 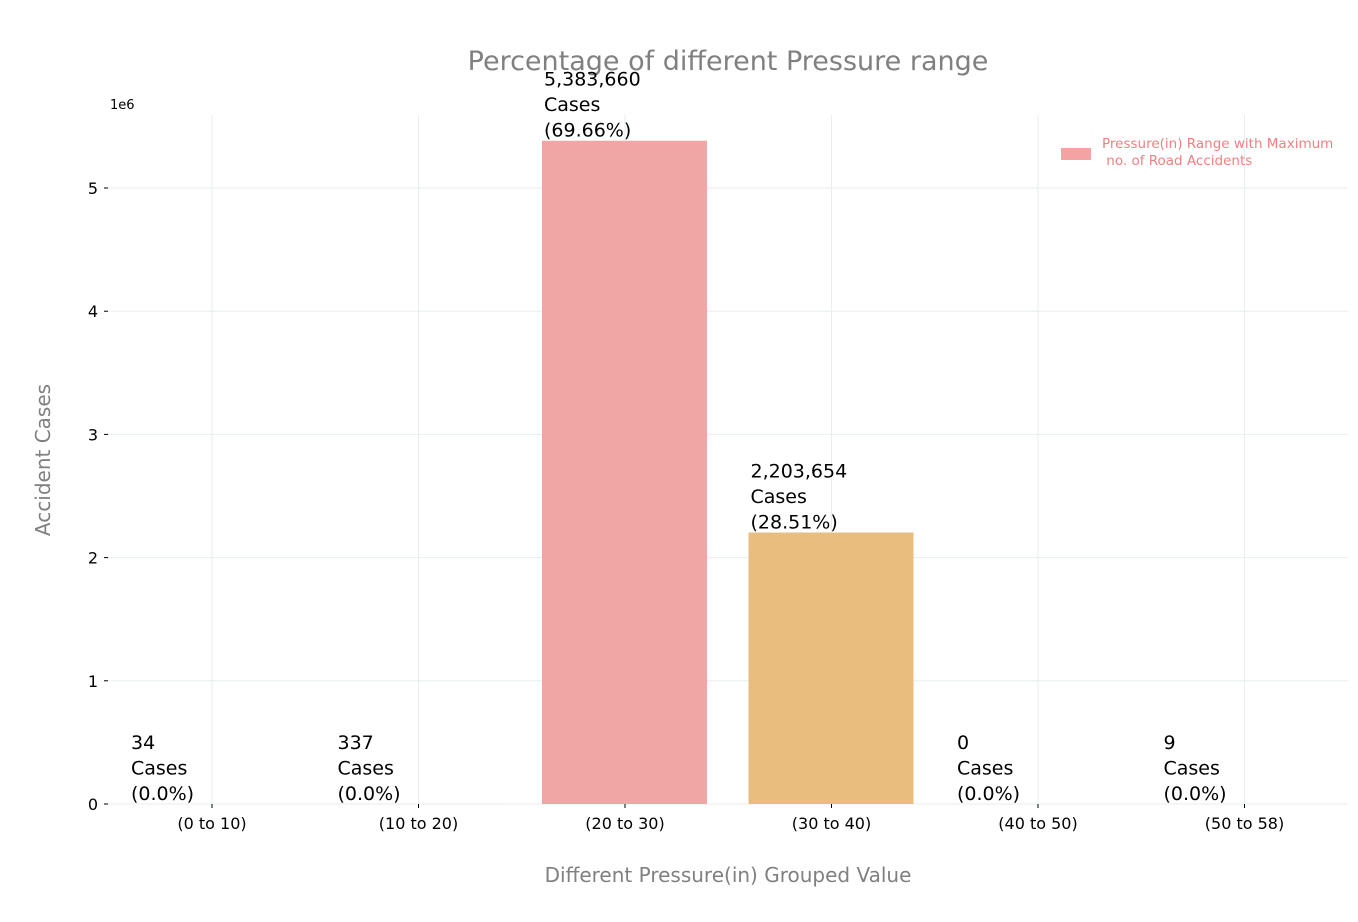 I want to click on bar-data-label-1-1: Cases, so click(x=366, y=768).